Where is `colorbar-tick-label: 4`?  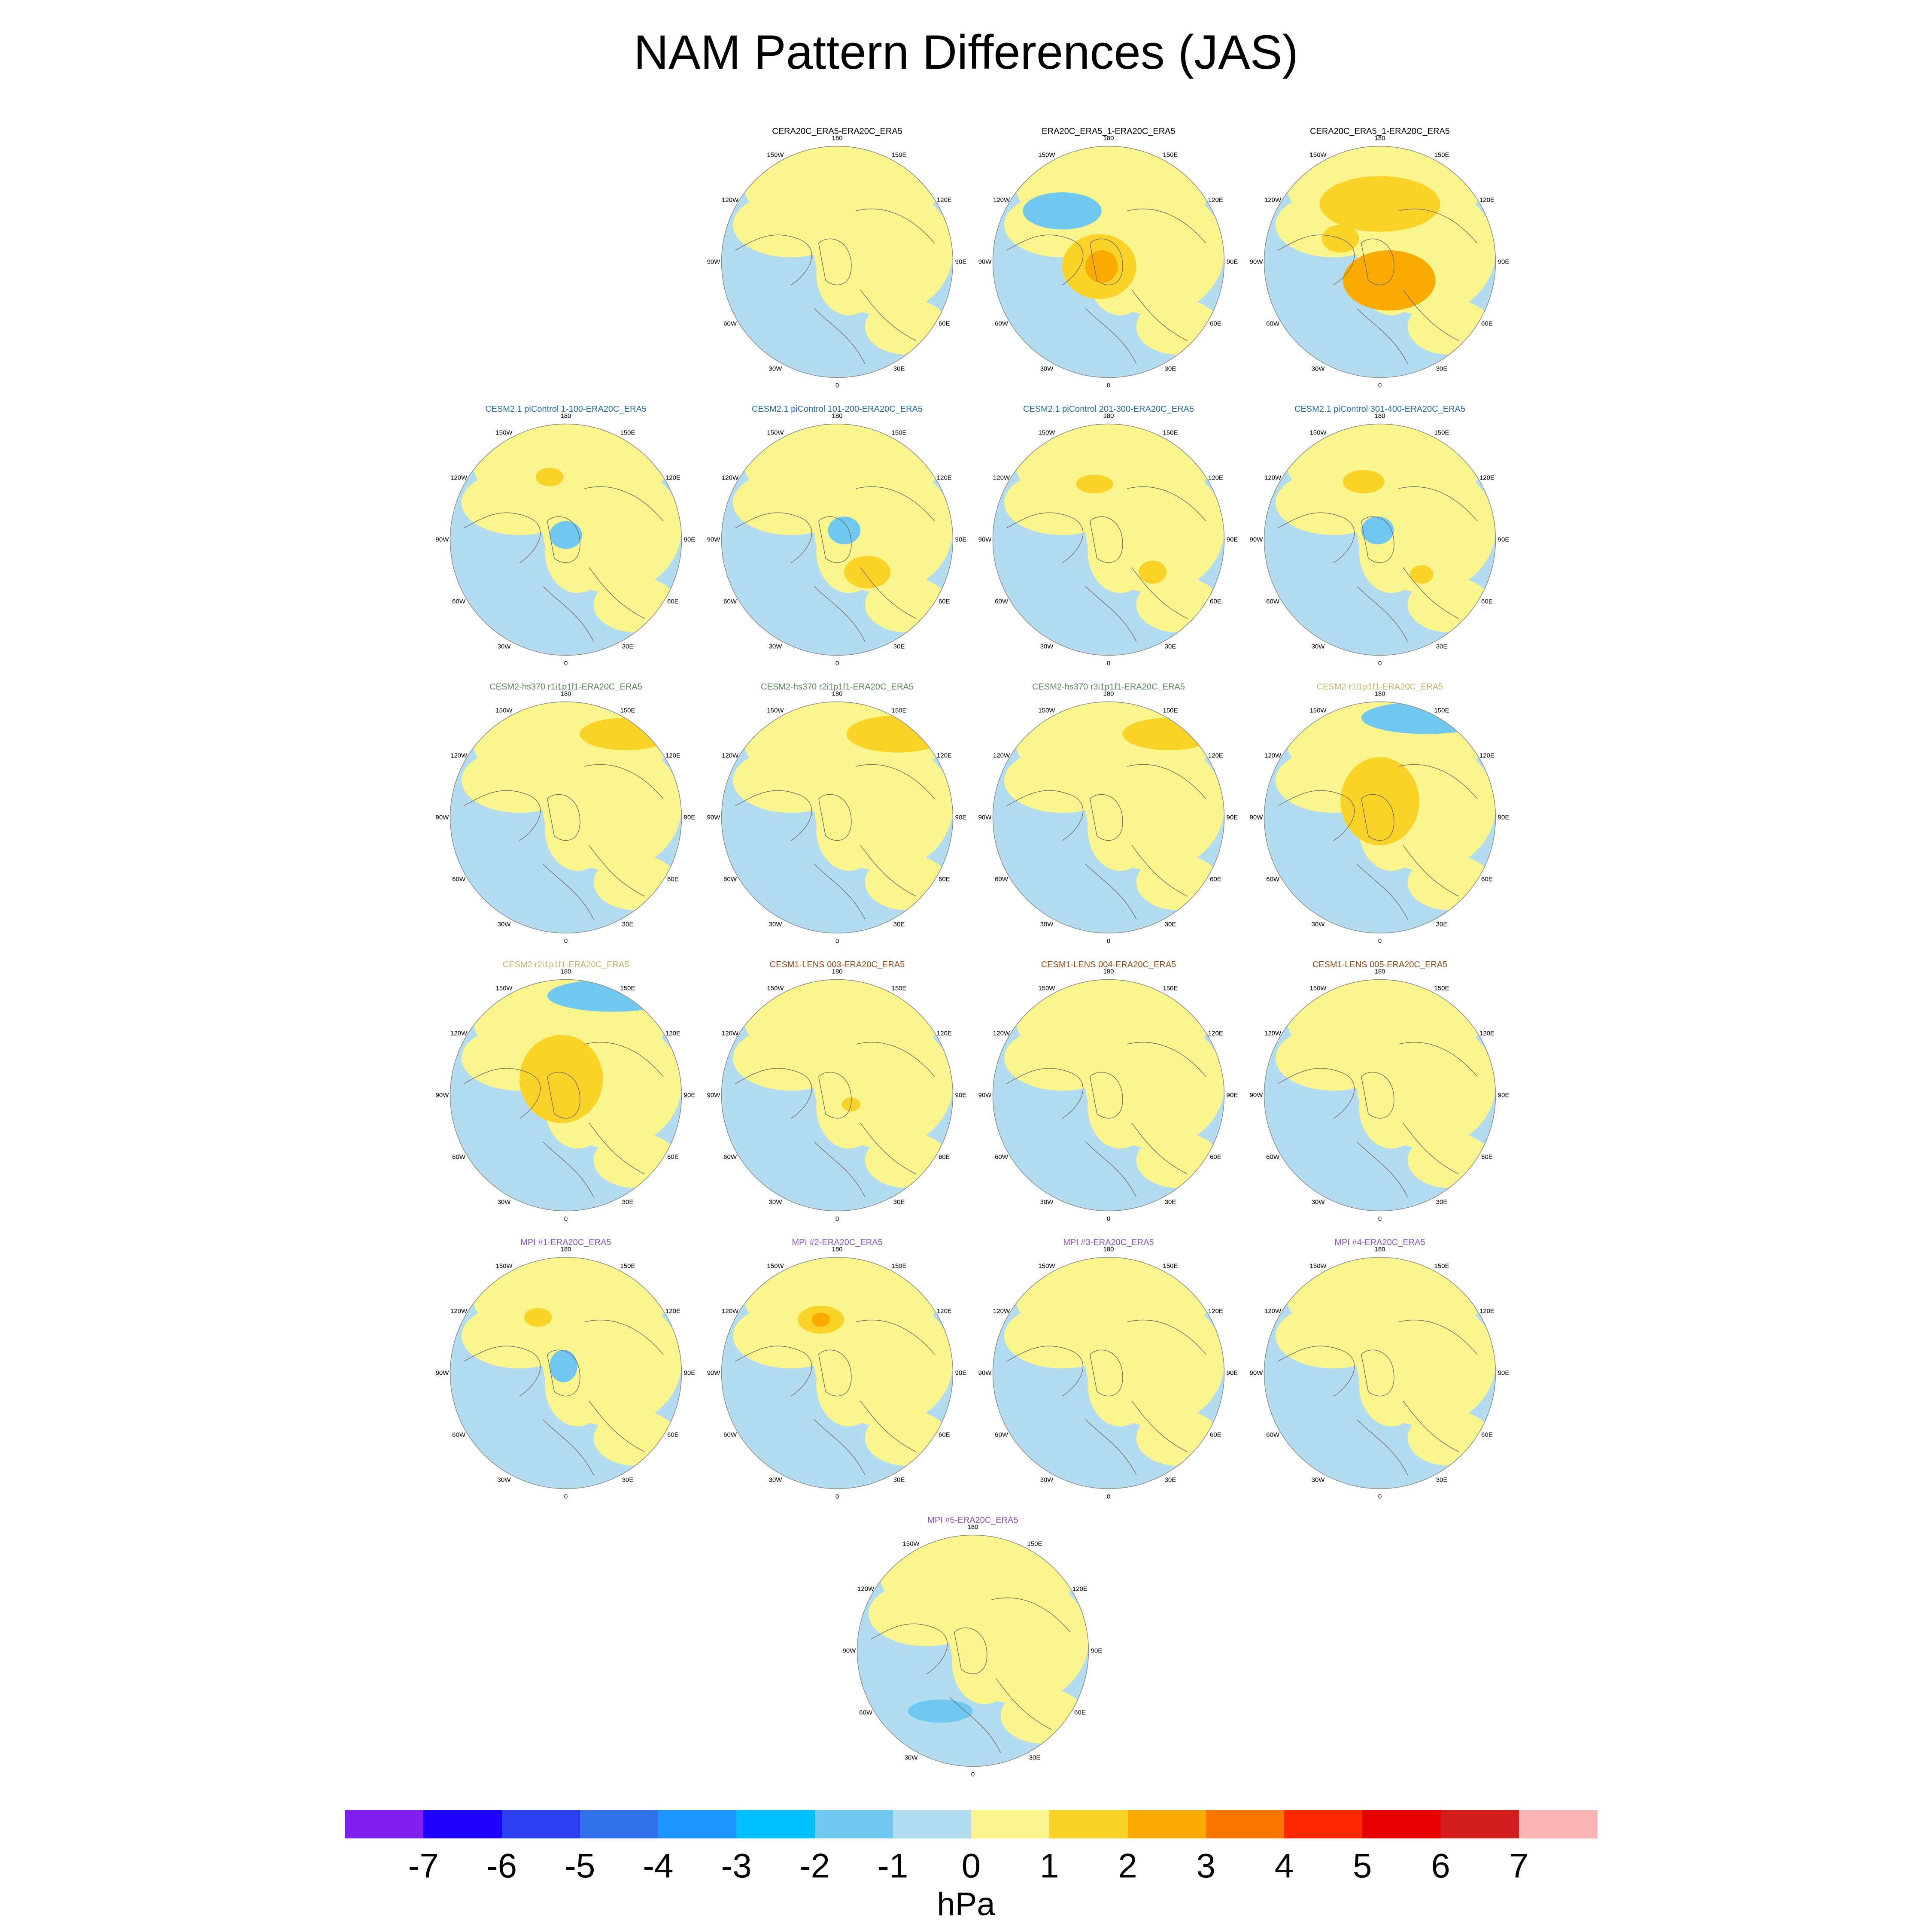 colorbar-tick-label: 4 is located at coordinates (1284, 1866).